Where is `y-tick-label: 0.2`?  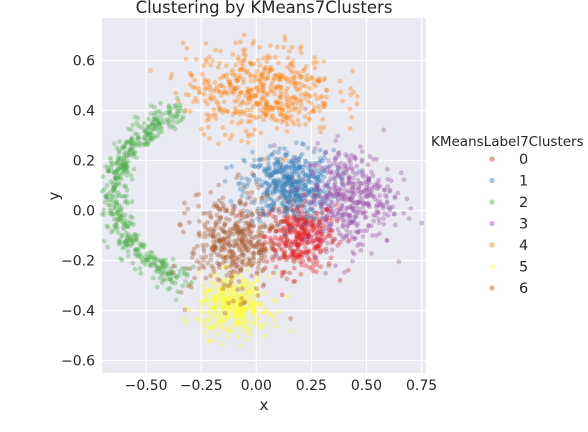 y-tick-label: 0.2 is located at coordinates (84, 162).